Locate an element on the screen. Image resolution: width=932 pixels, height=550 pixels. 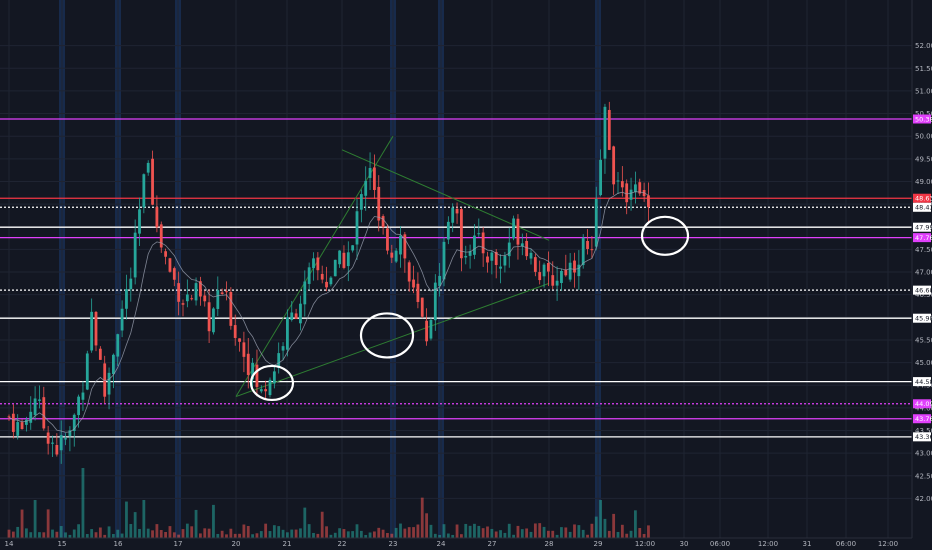
level-badge-label: 47.99 is located at coordinates (923, 228).